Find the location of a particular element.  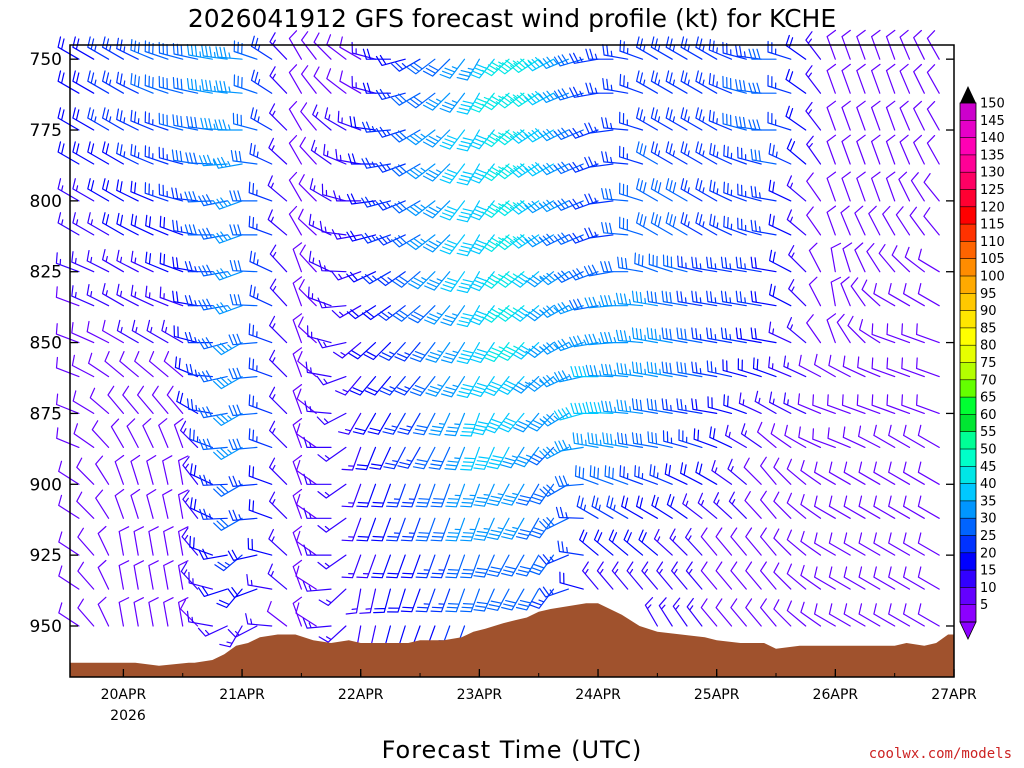

terrain-fill is located at coordinates (512, 640).